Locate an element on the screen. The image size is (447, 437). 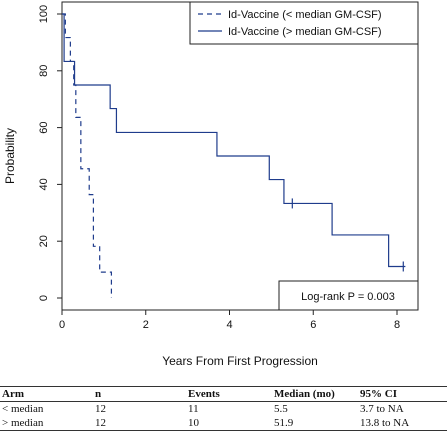
x-tick-label: 4 is located at coordinates (229, 325).